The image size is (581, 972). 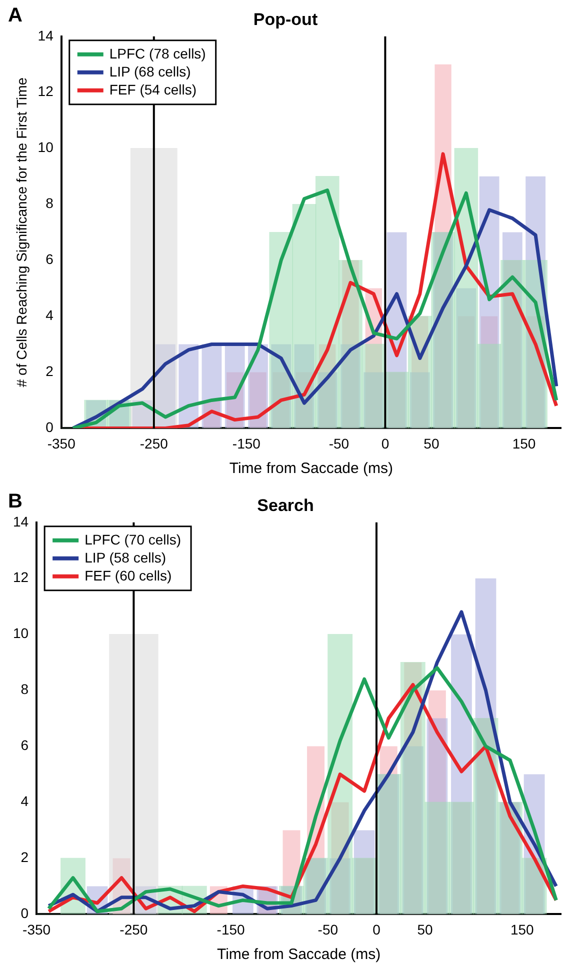 I want to click on chart-title: Pop-out, so click(x=285, y=19).